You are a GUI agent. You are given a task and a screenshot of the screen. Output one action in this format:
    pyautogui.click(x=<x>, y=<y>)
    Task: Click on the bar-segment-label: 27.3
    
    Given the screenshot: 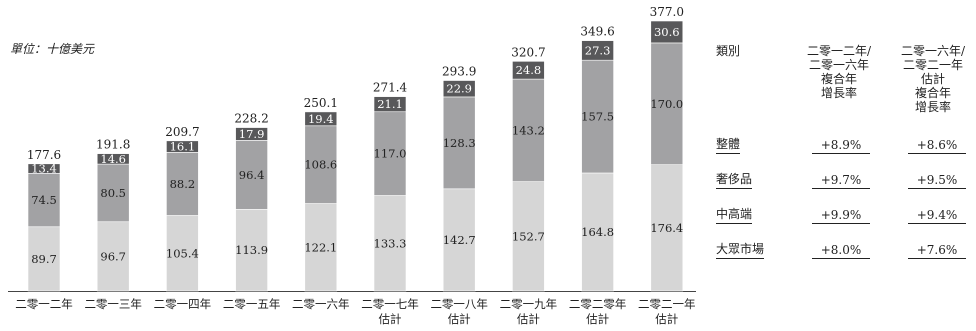 What is the action you would take?
    pyautogui.click(x=598, y=50)
    